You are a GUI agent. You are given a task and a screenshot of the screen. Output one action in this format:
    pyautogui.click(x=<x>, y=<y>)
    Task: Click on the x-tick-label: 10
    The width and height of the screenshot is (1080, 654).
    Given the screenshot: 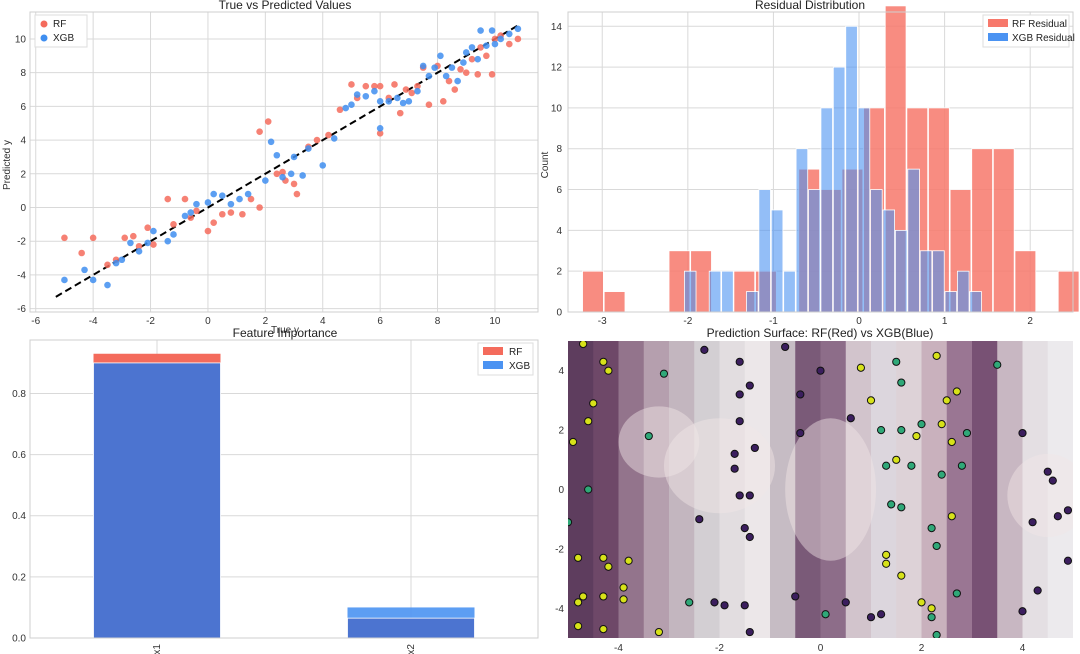 What is the action you would take?
    pyautogui.click(x=495, y=321)
    